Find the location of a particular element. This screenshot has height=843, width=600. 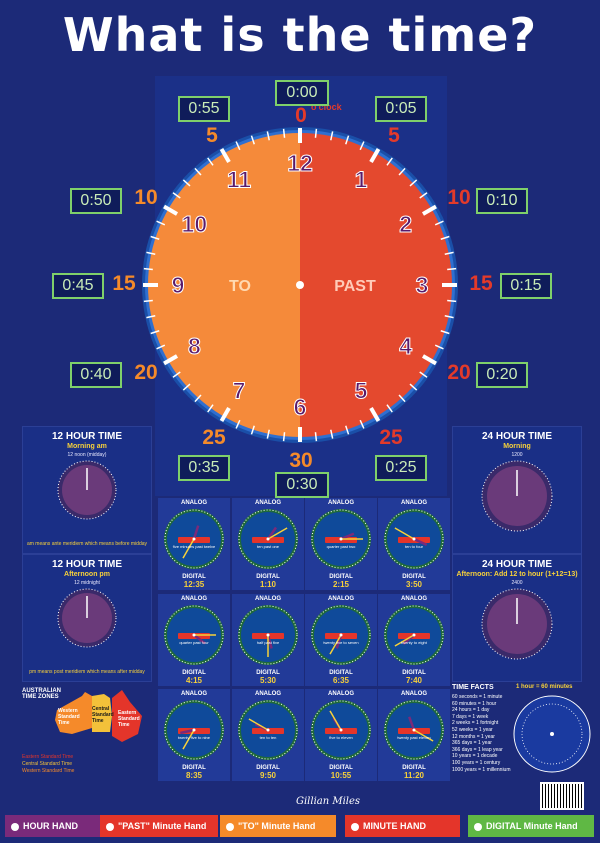

legend-label: DIGITAL Minute Hand is located at coordinates (532, 826).